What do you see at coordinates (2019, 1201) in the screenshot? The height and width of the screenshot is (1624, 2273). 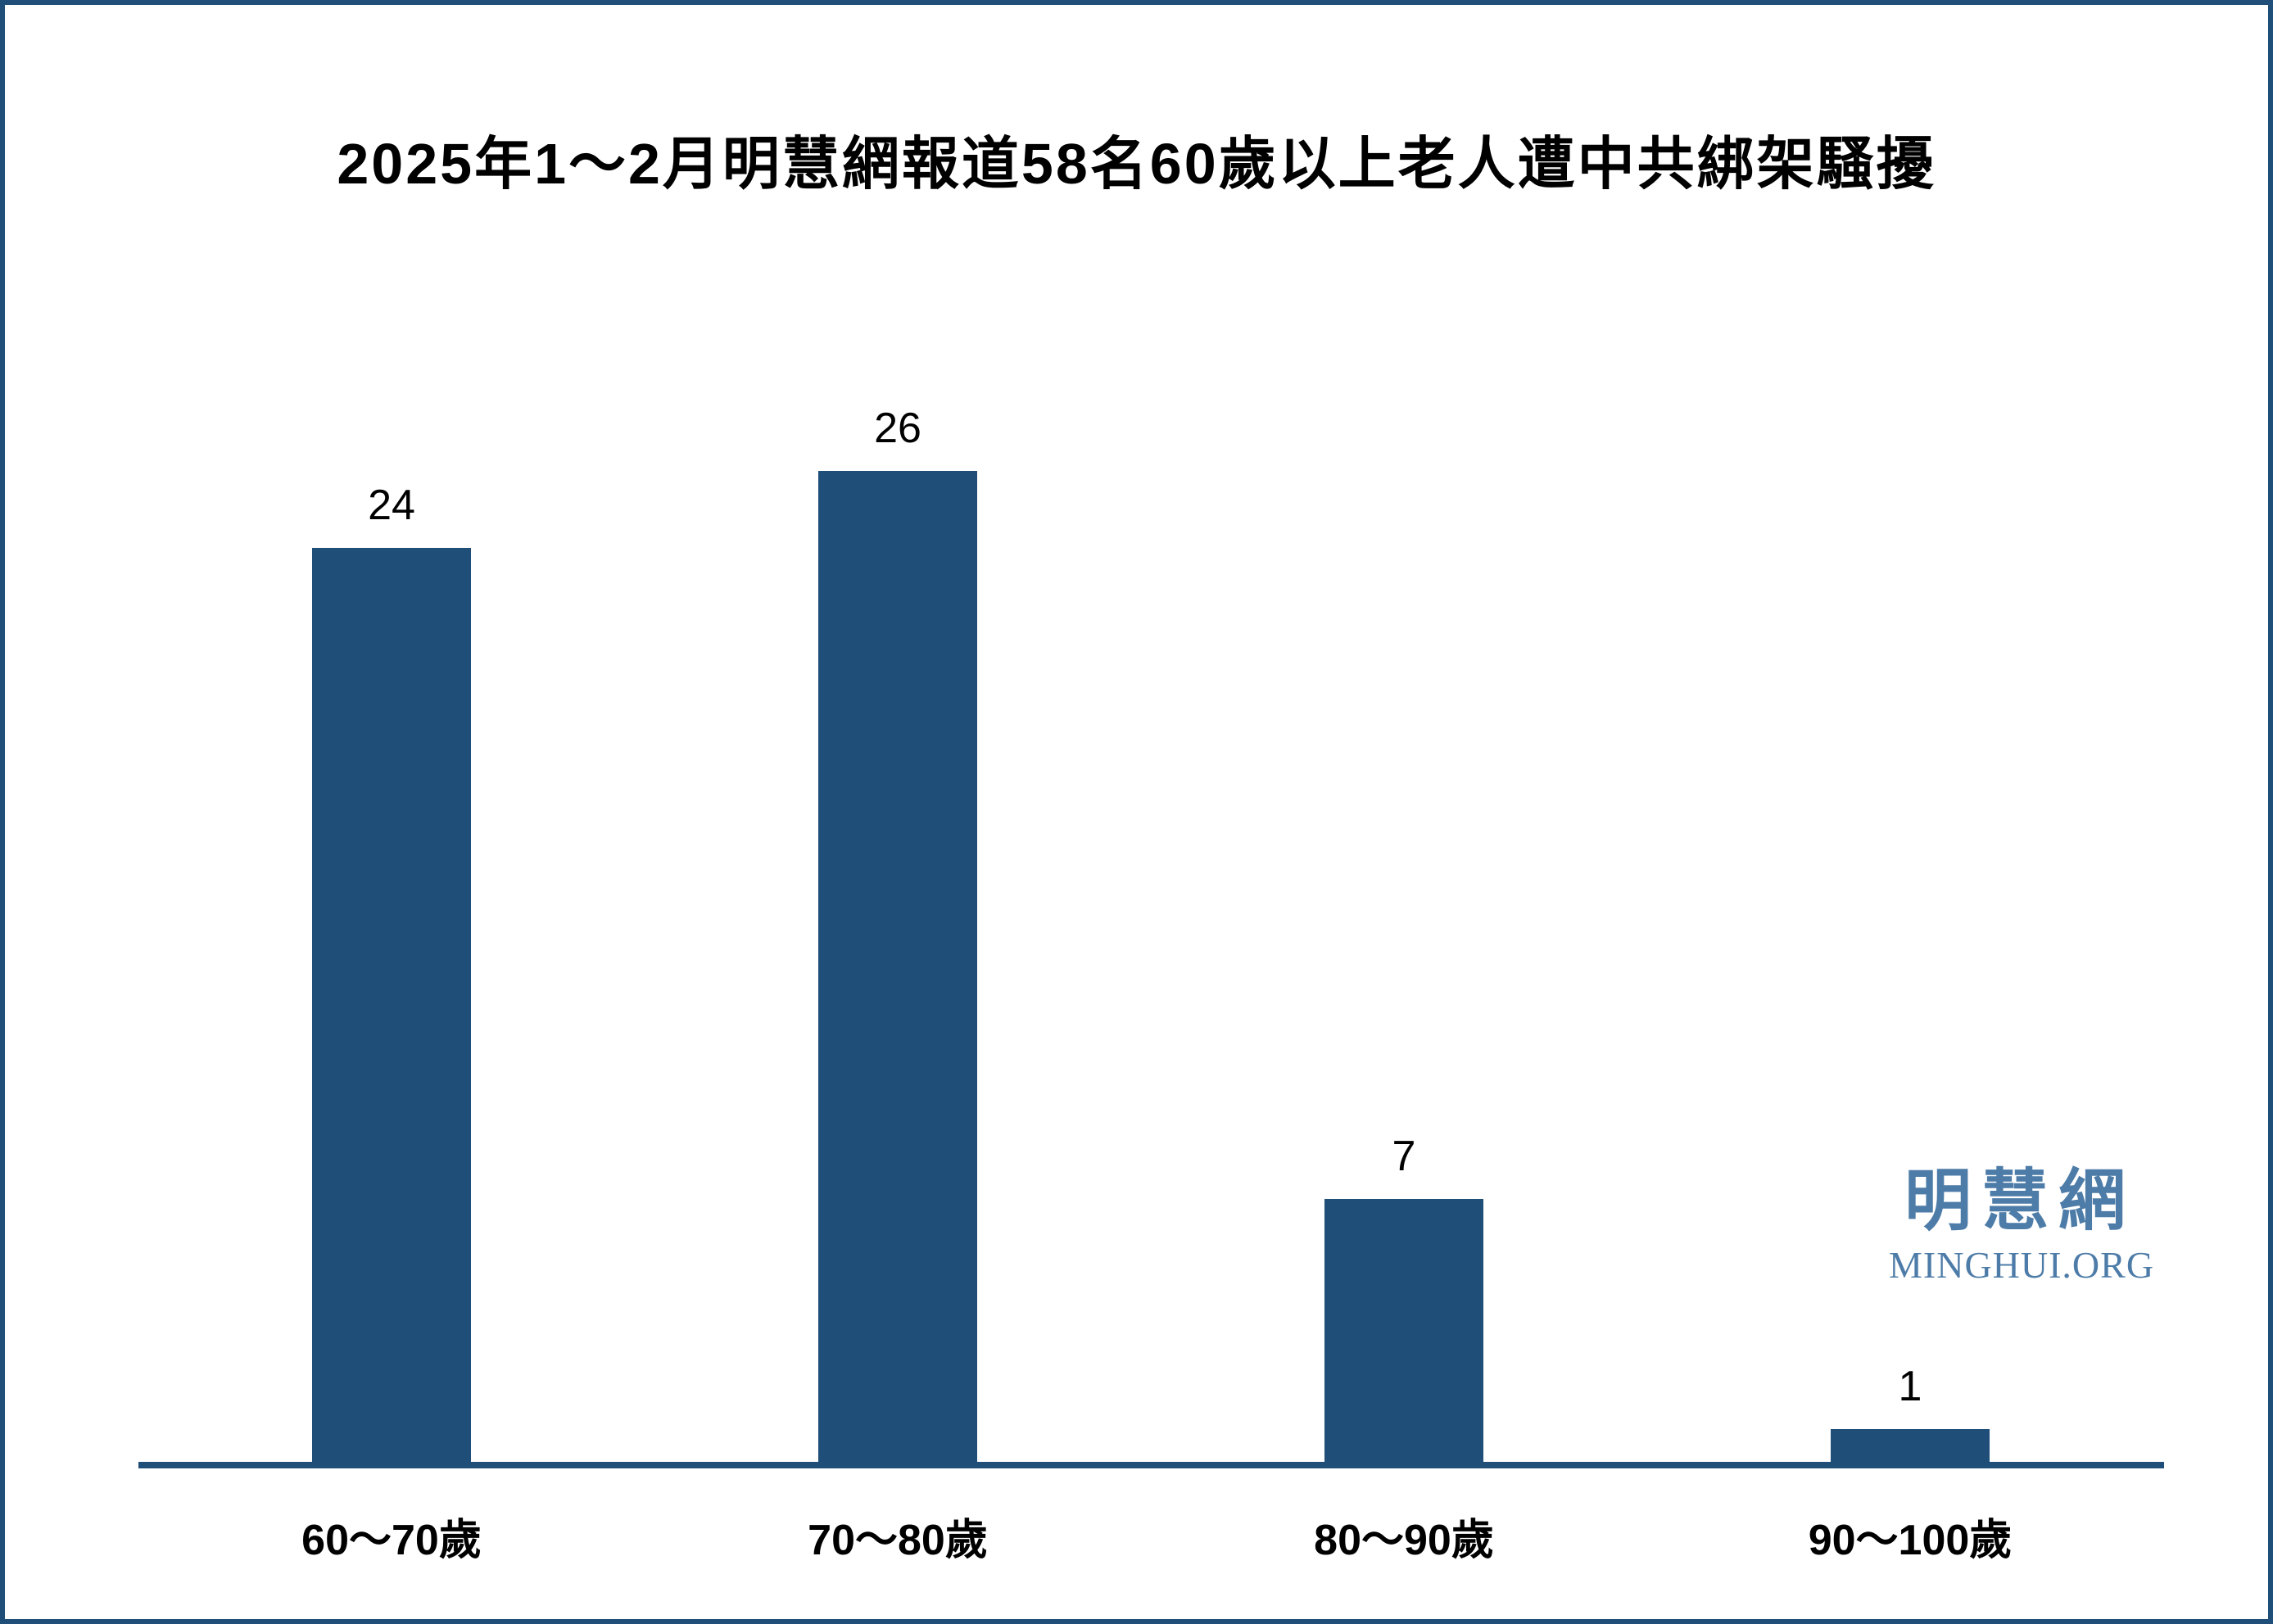 I see `logo-cjk-text: 明慧網` at bounding box center [2019, 1201].